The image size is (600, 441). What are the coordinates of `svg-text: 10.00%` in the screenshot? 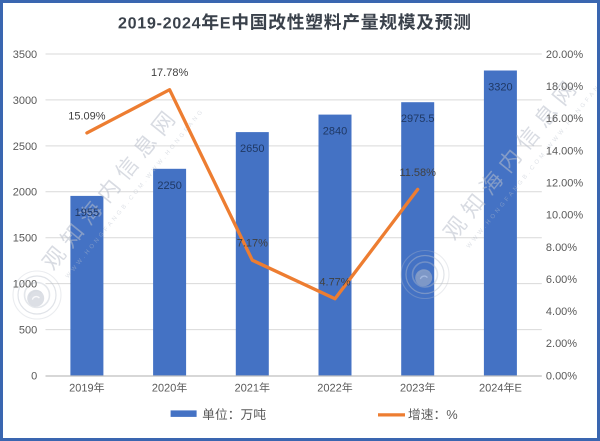 It's located at (565, 216).